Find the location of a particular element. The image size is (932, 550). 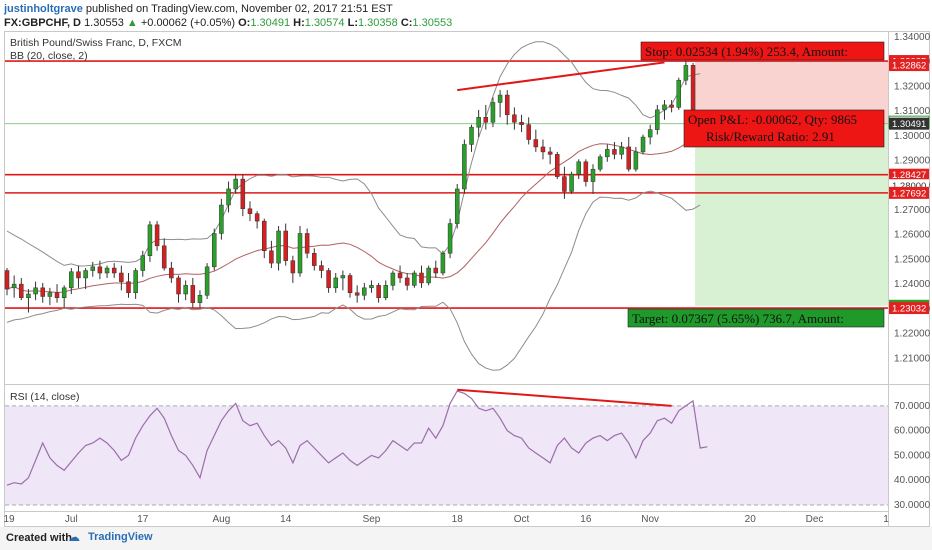

rsi-tick-label: 50.0000 is located at coordinates (912, 455).